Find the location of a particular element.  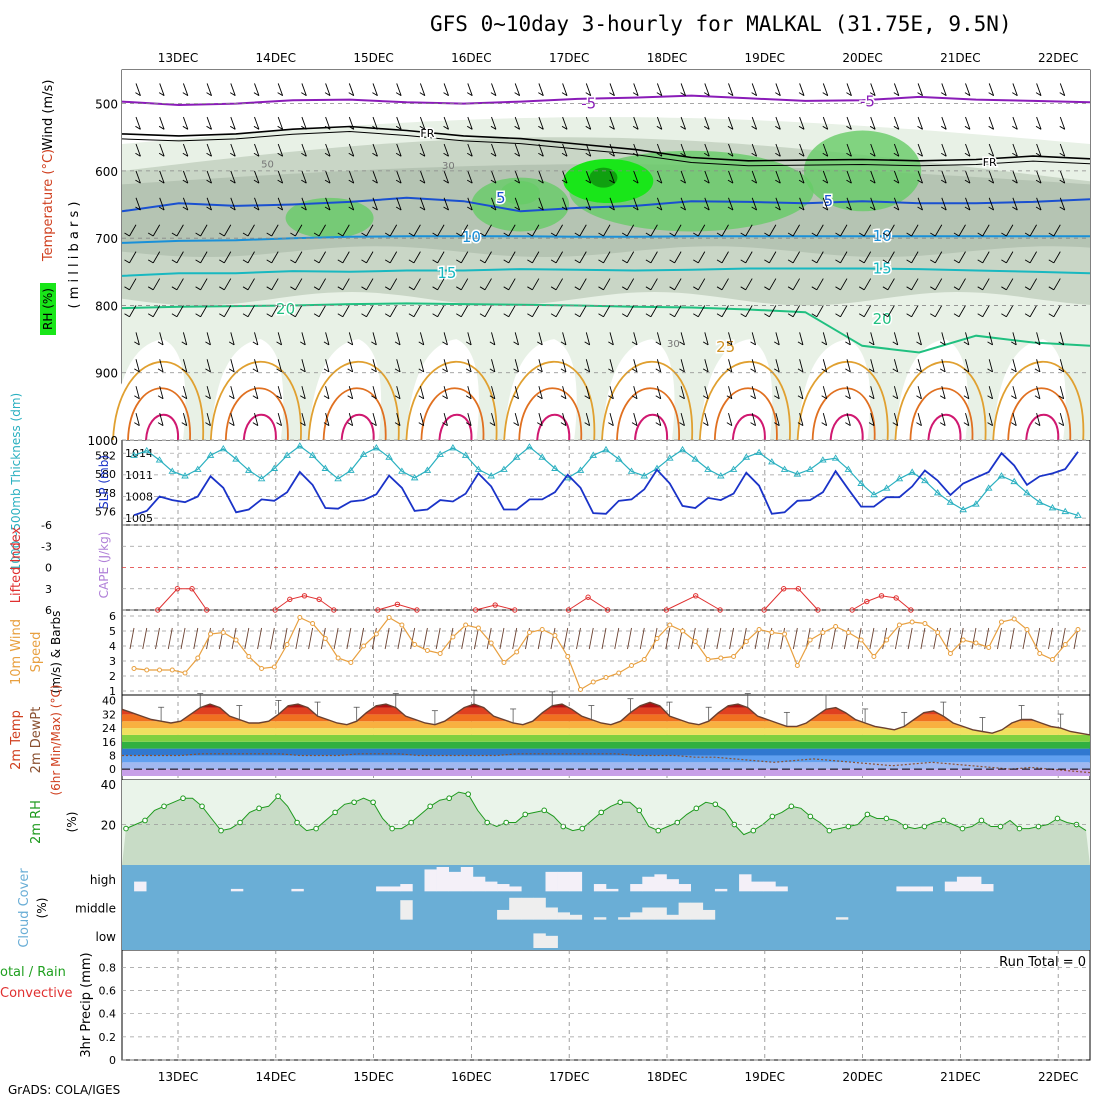

panel-frame-thick is located at coordinates (606, 482).